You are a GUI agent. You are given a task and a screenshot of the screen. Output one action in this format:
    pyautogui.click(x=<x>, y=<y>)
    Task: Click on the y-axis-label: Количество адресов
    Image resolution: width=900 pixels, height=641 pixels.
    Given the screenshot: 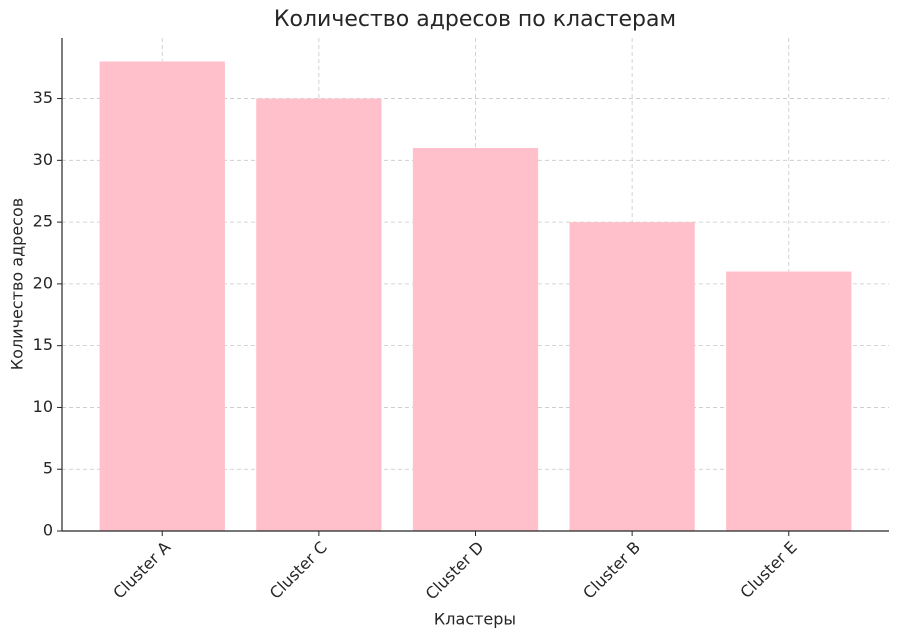 What is the action you would take?
    pyautogui.click(x=17, y=284)
    